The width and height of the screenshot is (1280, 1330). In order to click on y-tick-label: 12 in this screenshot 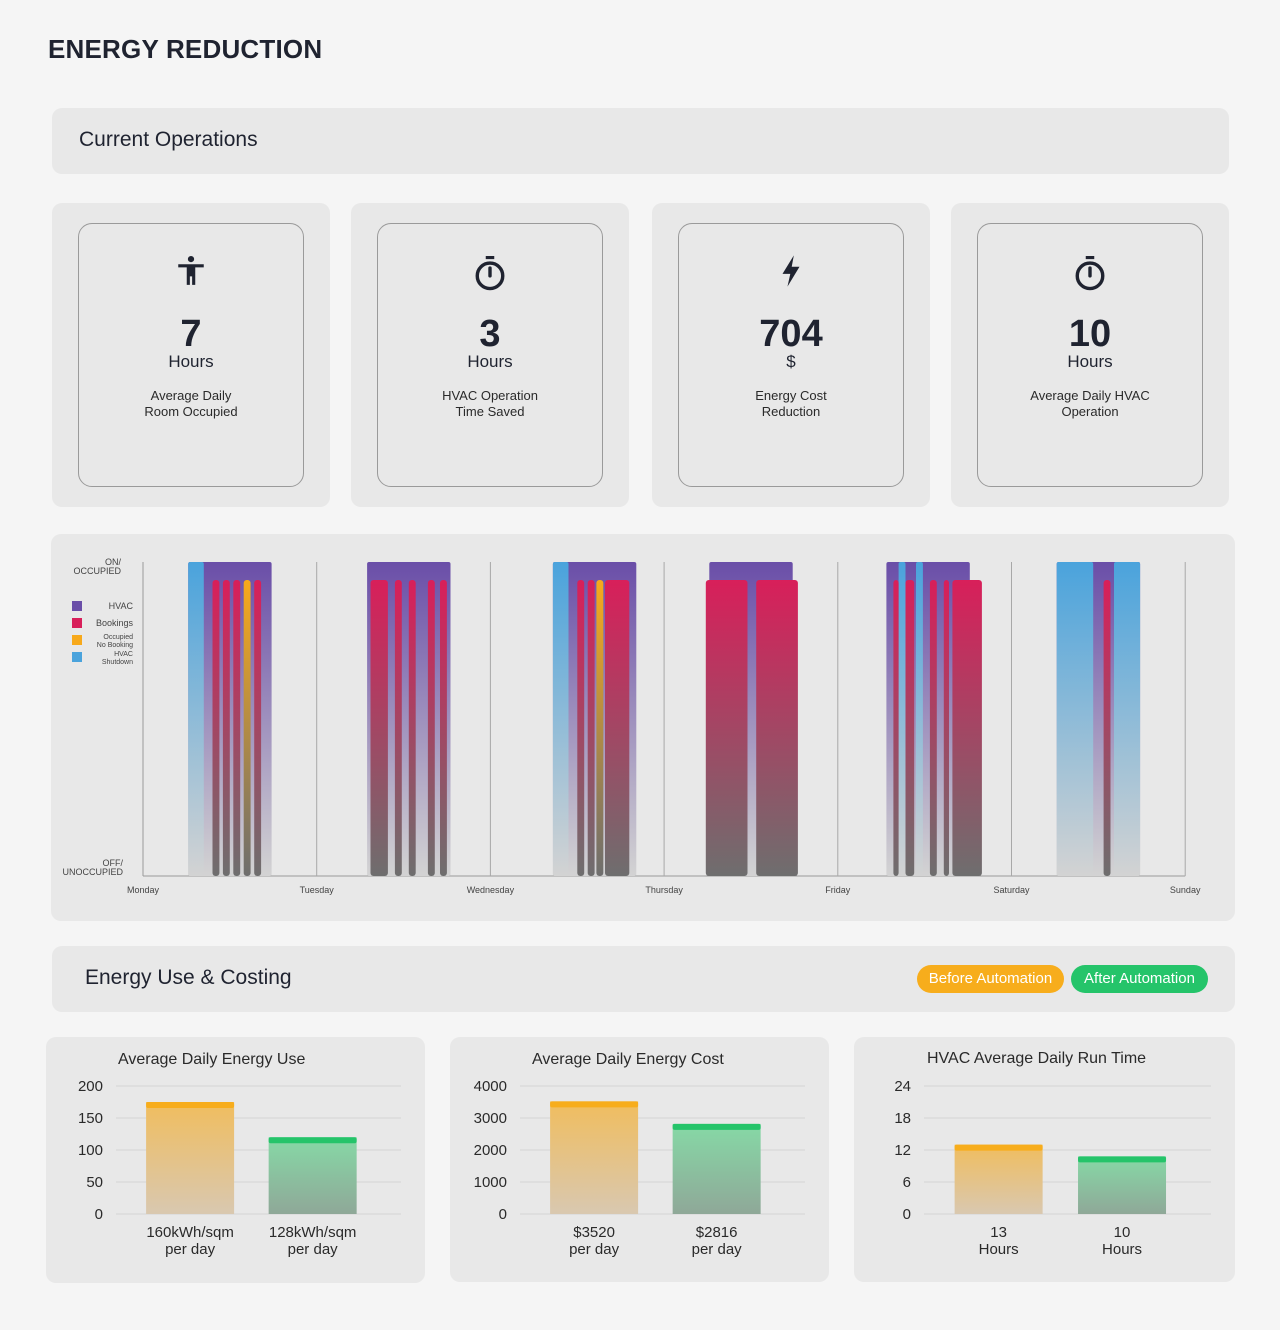, I will do `click(902, 1150)`.